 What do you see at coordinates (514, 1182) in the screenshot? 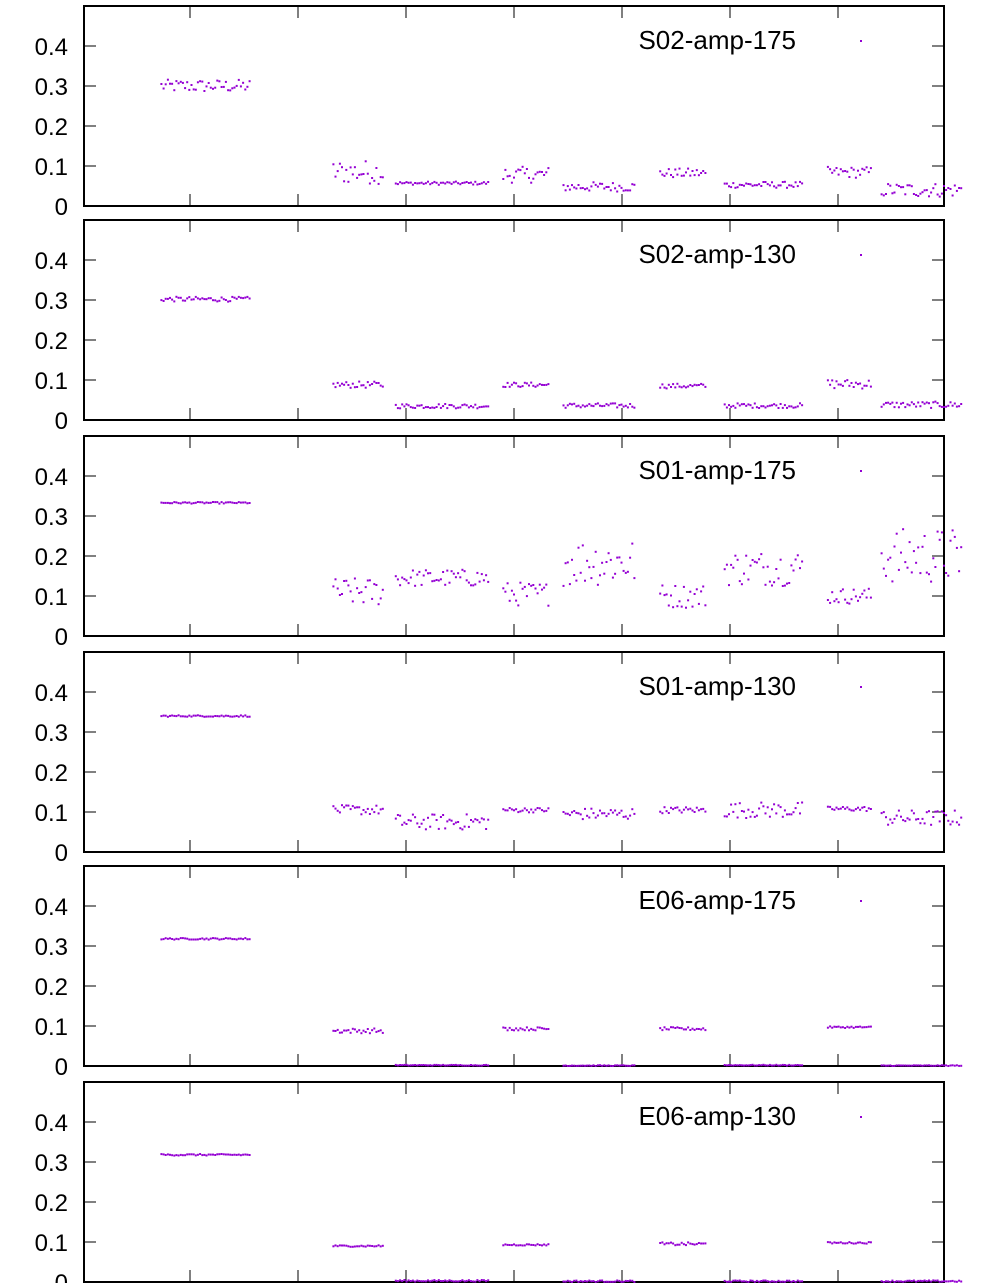
I see `plot-frame` at bounding box center [514, 1182].